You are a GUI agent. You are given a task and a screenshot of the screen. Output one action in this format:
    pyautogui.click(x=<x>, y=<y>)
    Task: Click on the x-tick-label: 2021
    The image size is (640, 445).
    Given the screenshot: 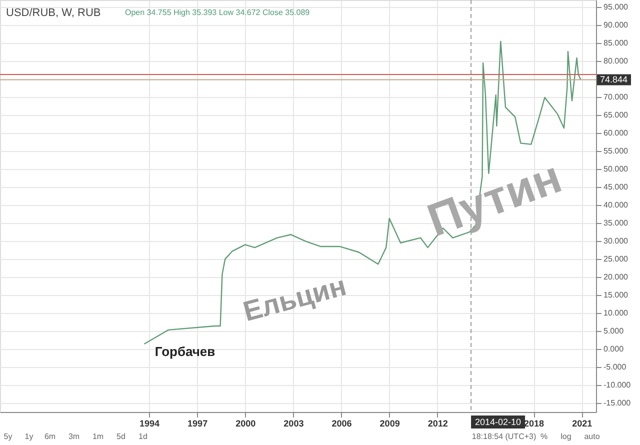 What is the action you would take?
    pyautogui.click(x=582, y=423)
    